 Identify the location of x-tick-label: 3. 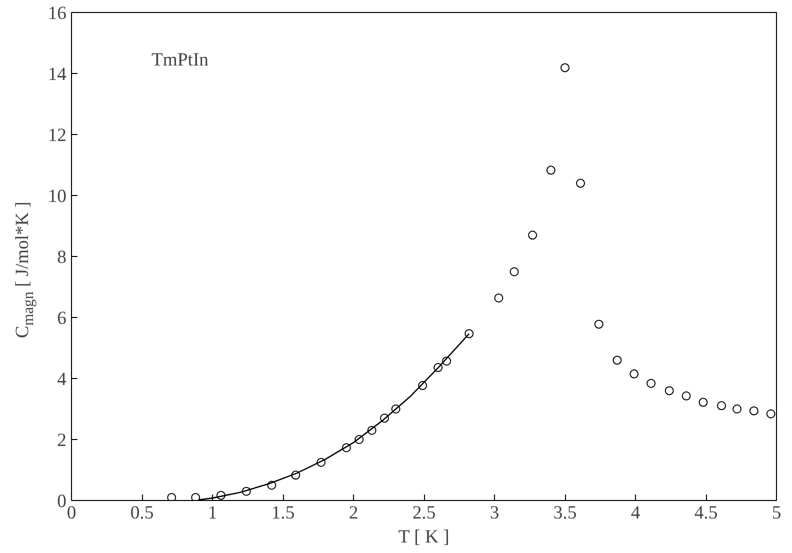
(495, 513).